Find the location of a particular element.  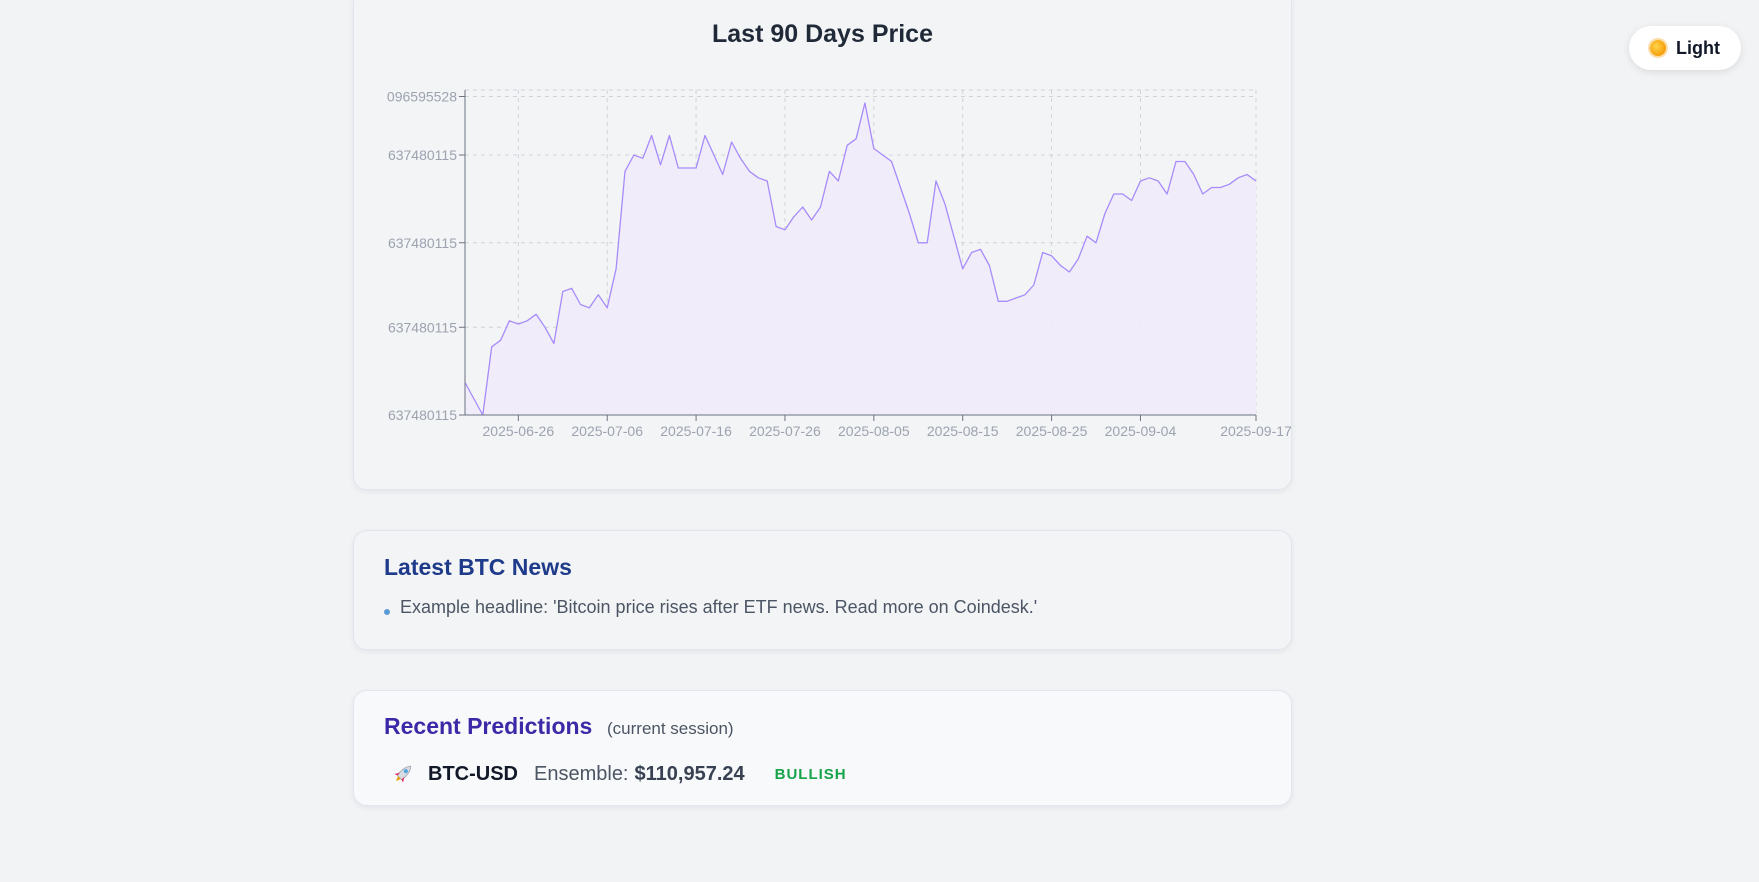

predictions-title: Recent Predictions is located at coordinates (488, 726).